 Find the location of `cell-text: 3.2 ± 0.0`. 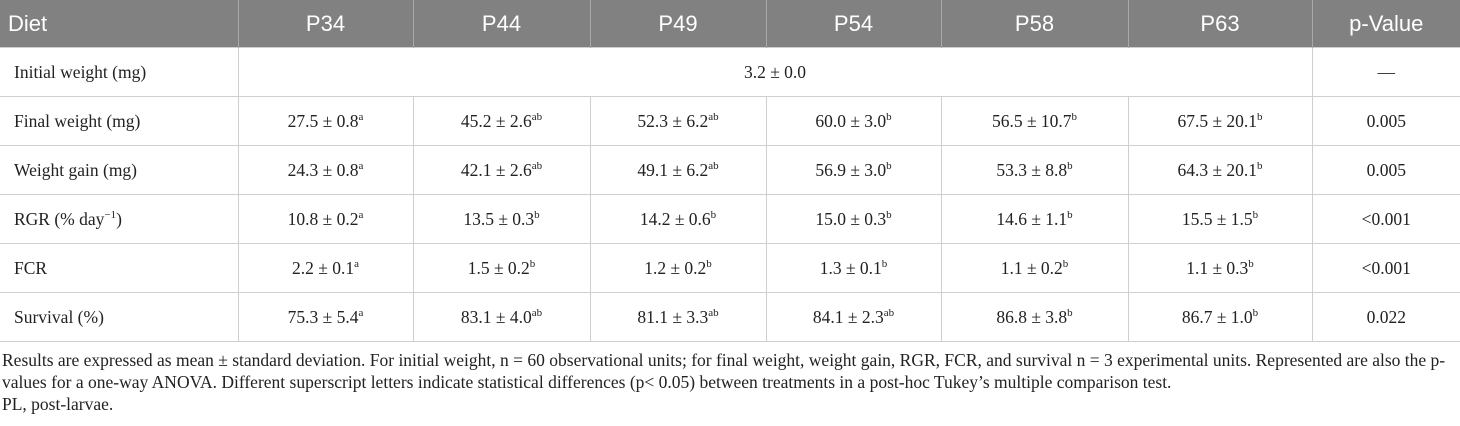

cell-text: 3.2 ± 0.0 is located at coordinates (775, 71).